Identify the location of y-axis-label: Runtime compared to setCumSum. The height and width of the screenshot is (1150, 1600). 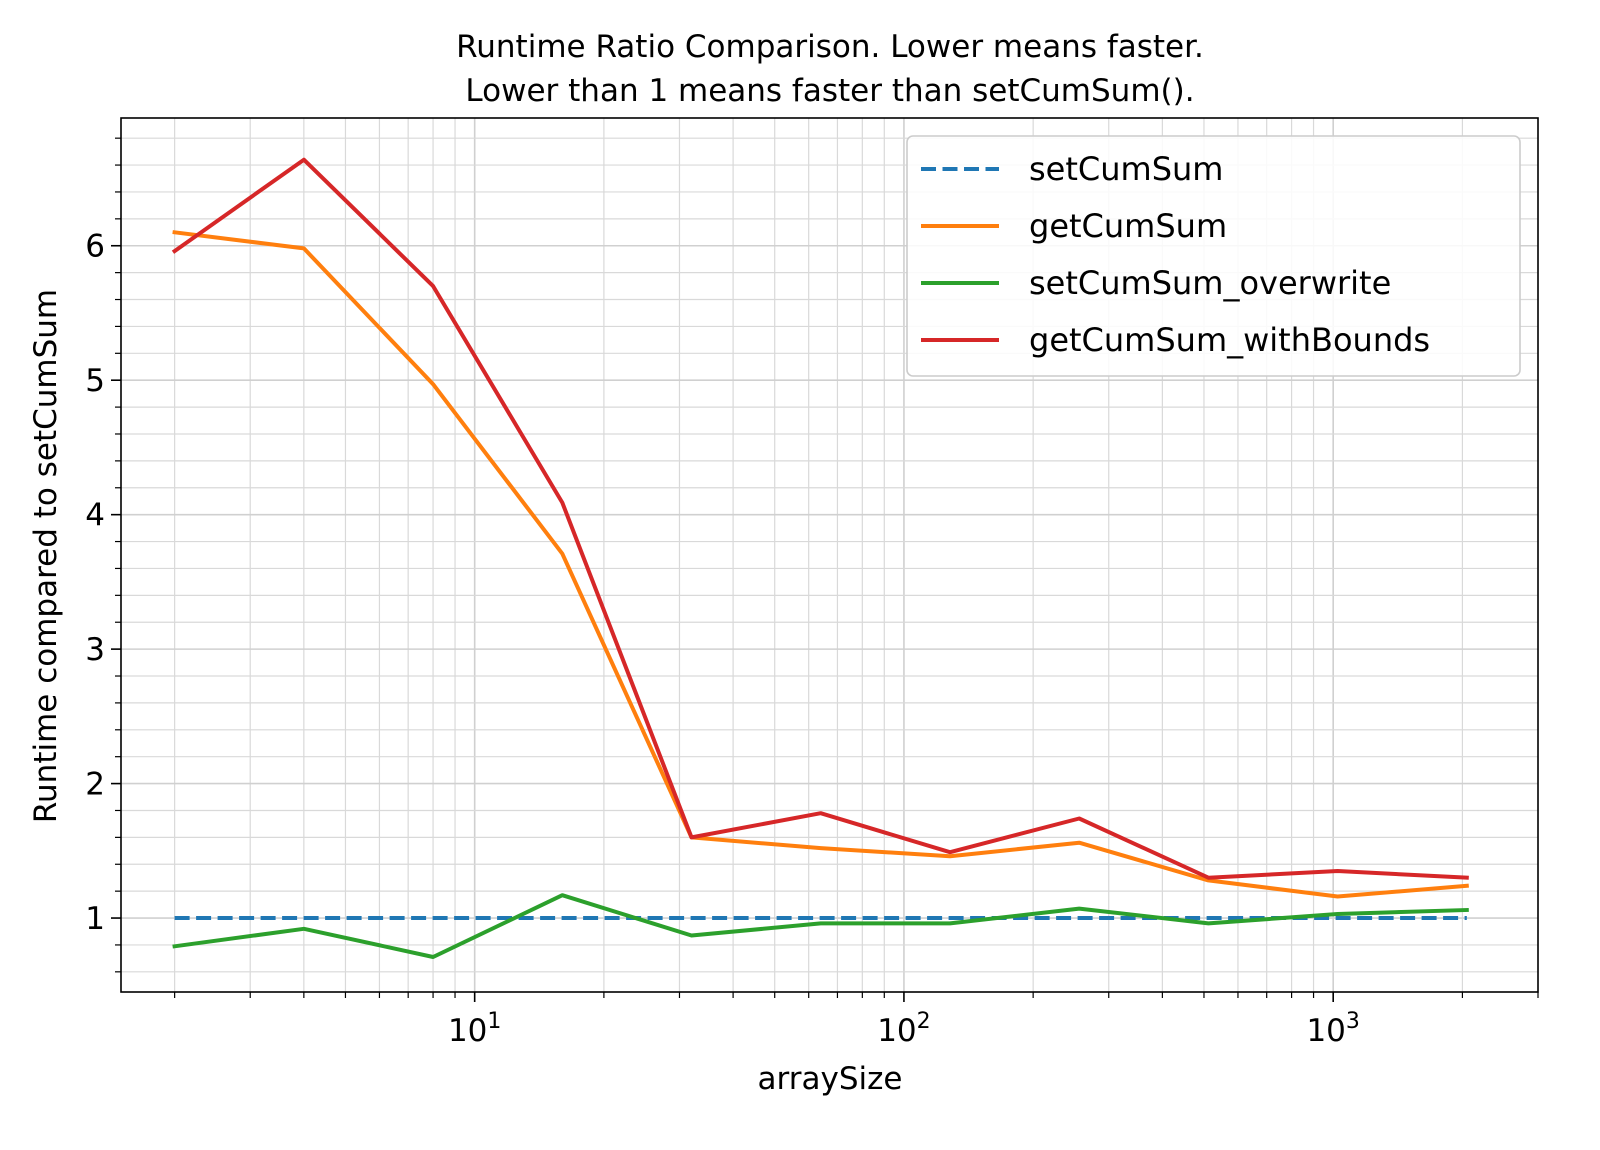
(46, 556).